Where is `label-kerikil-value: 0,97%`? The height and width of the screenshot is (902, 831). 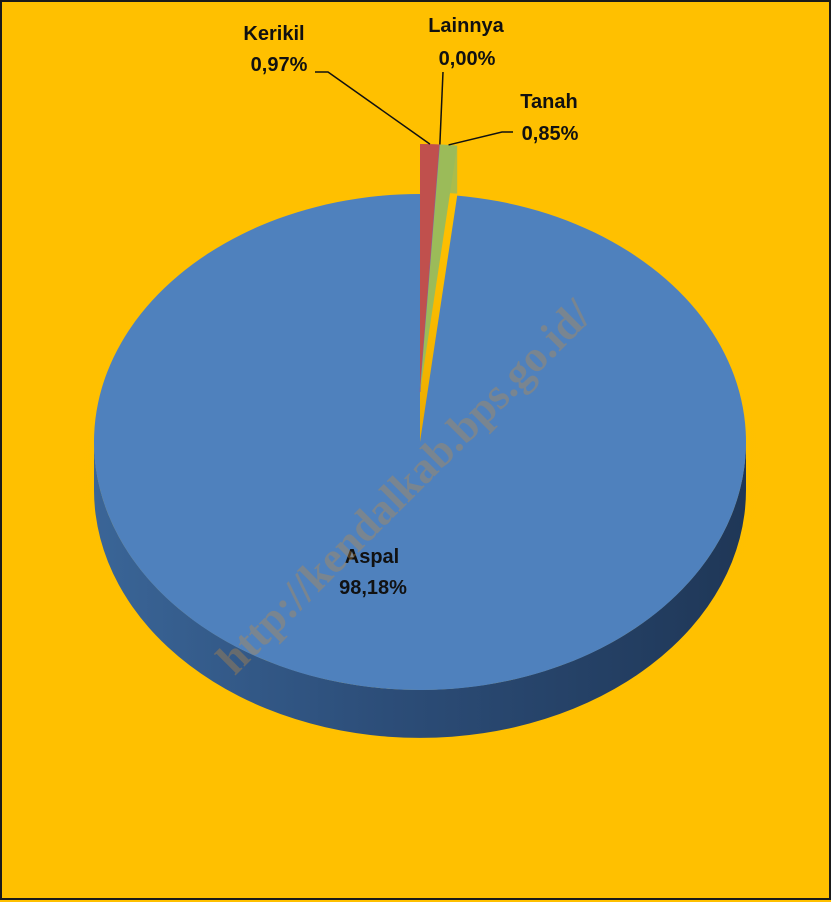
label-kerikil-value: 0,97% is located at coordinates (279, 65).